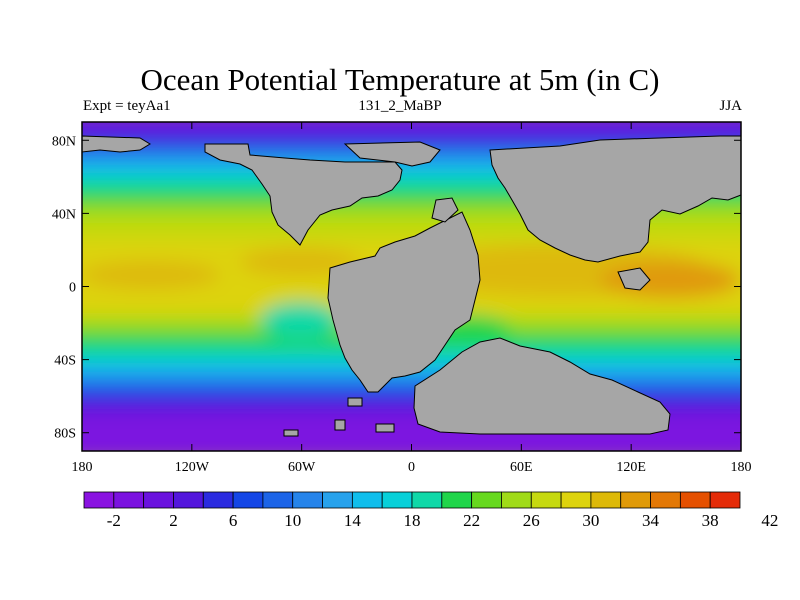 This screenshot has height=600, width=800. Describe the element at coordinates (521, 467) in the screenshot. I see `x-tick-label: 60E` at that location.